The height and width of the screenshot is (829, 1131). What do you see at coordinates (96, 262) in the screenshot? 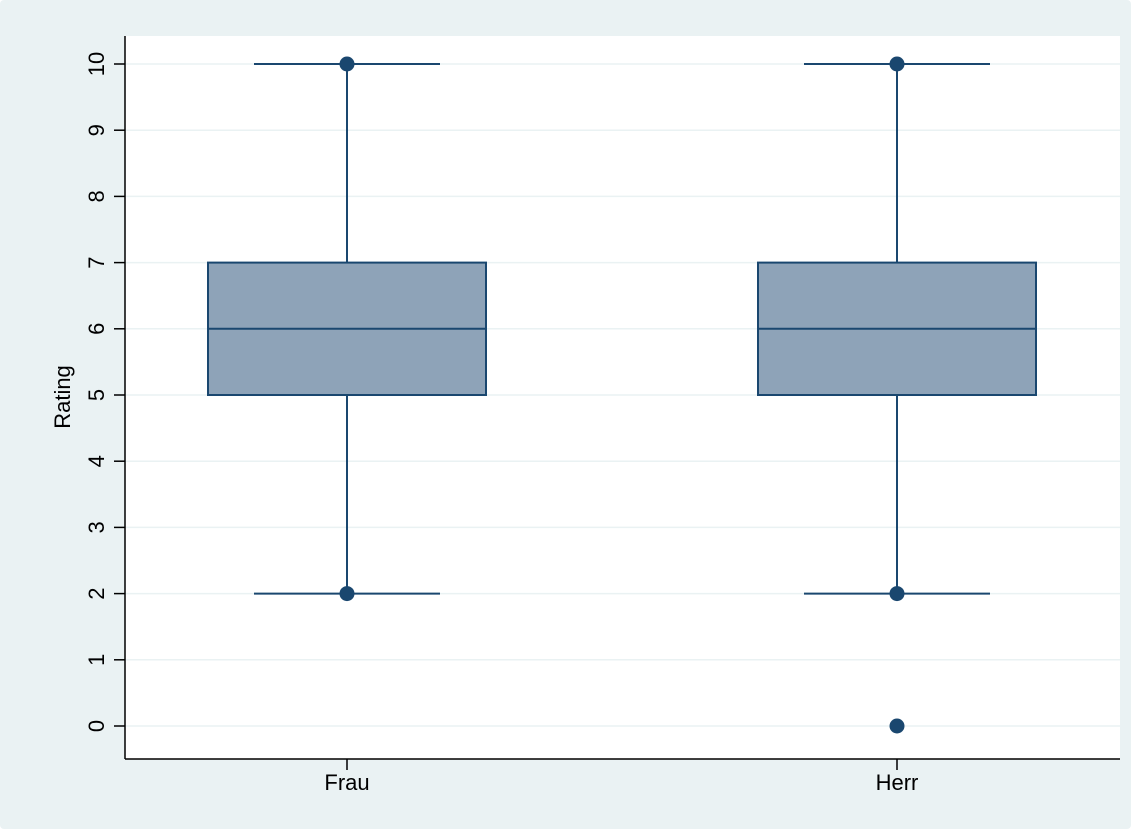
I see `y-tick-label: 7` at bounding box center [96, 262].